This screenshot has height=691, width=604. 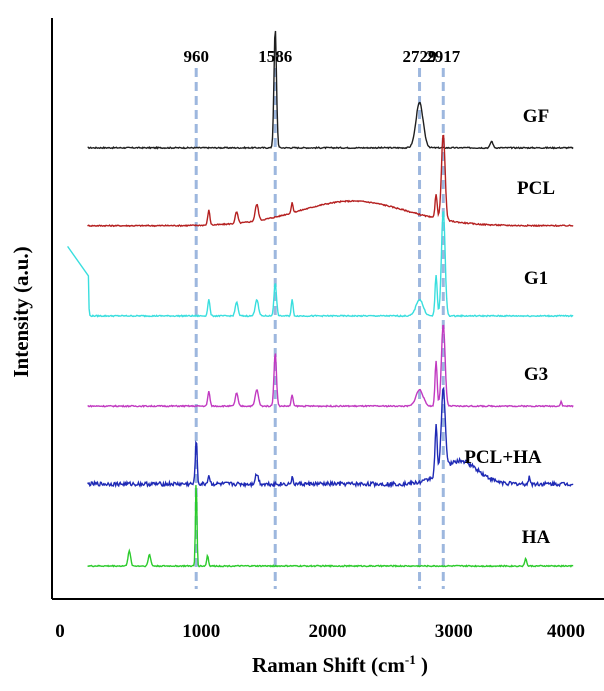 What do you see at coordinates (536, 278) in the screenshot?
I see `series-label-g1: G1` at bounding box center [536, 278].